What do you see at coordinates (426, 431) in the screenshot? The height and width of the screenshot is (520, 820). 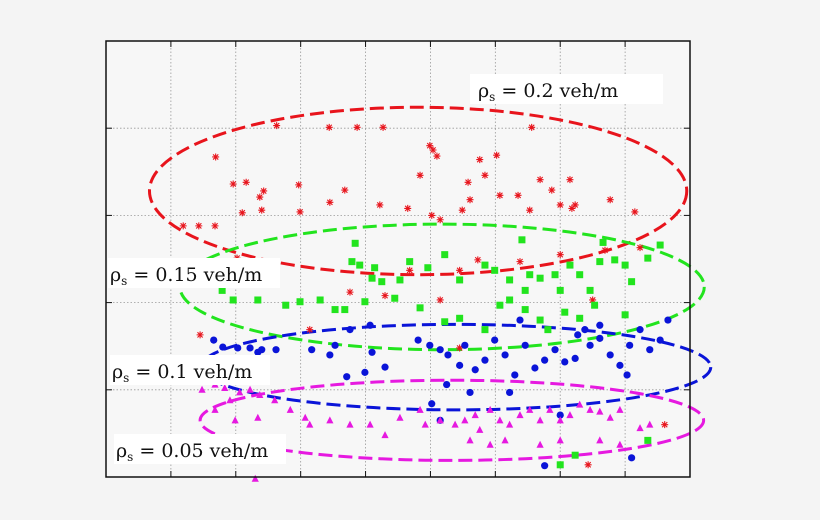 I see `series-3-triangle` at bounding box center [426, 431].